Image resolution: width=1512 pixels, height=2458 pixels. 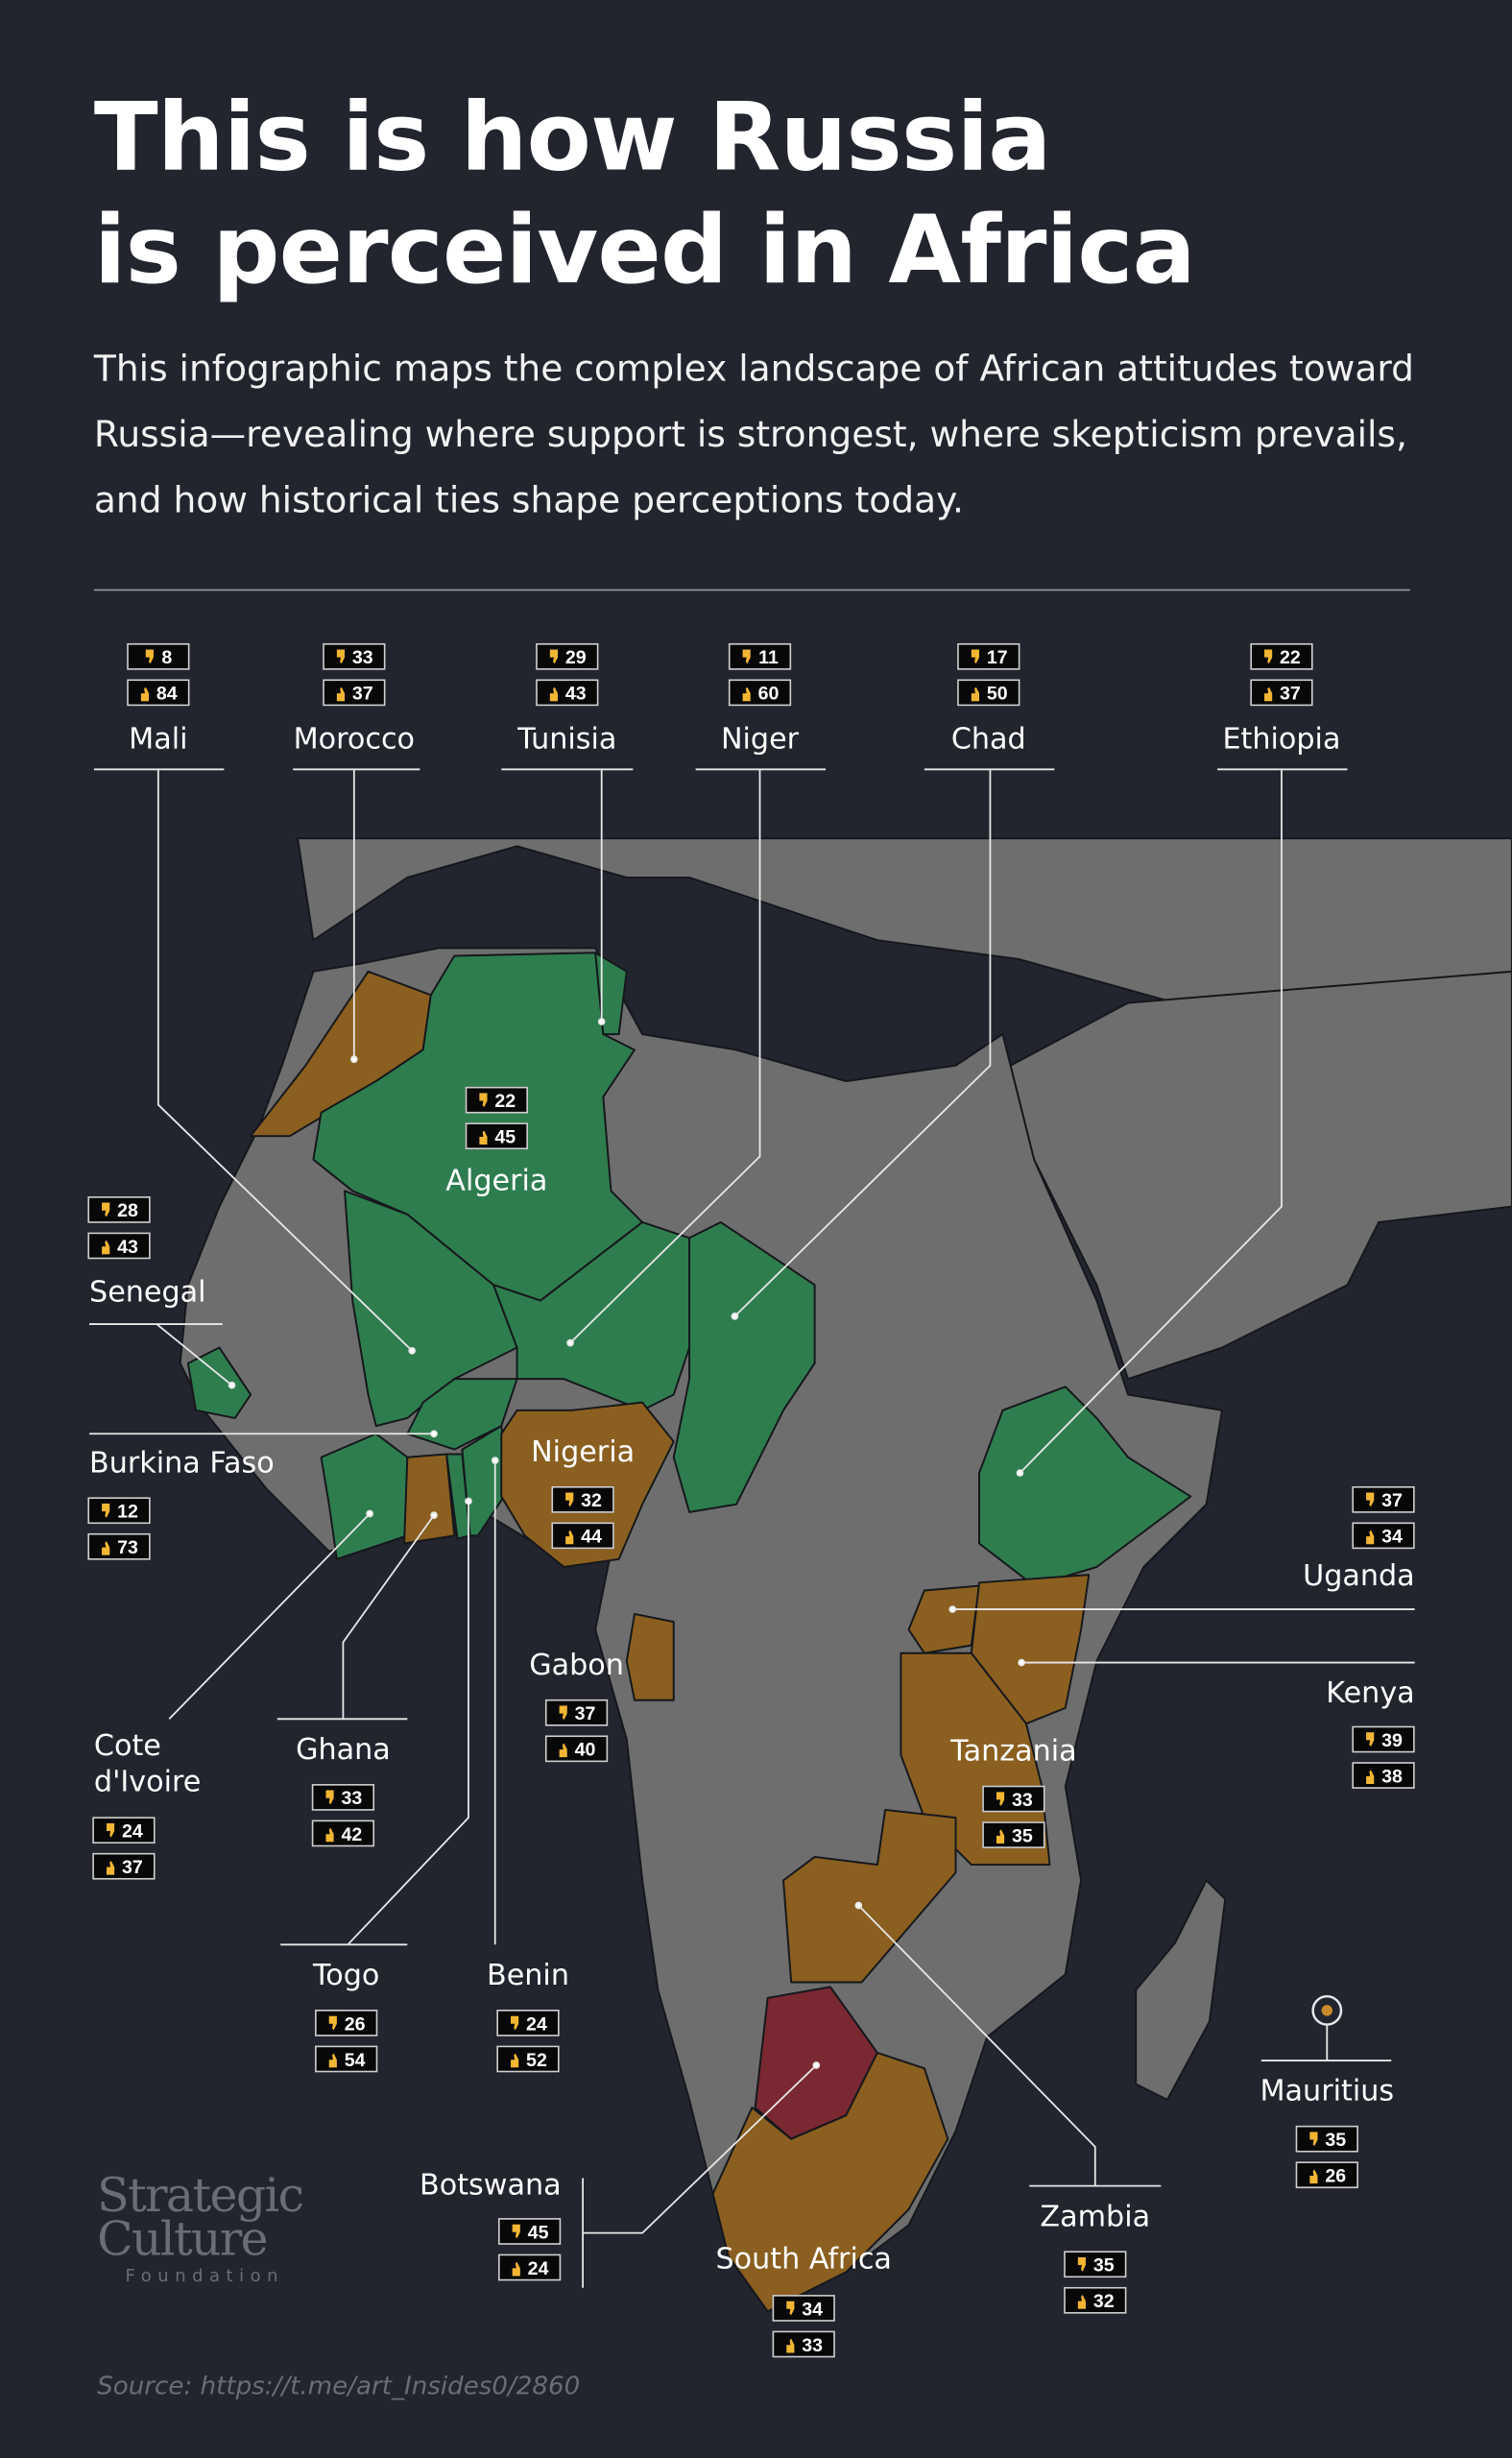 I want to click on like-badge-benin: 52, so click(x=528, y=2059).